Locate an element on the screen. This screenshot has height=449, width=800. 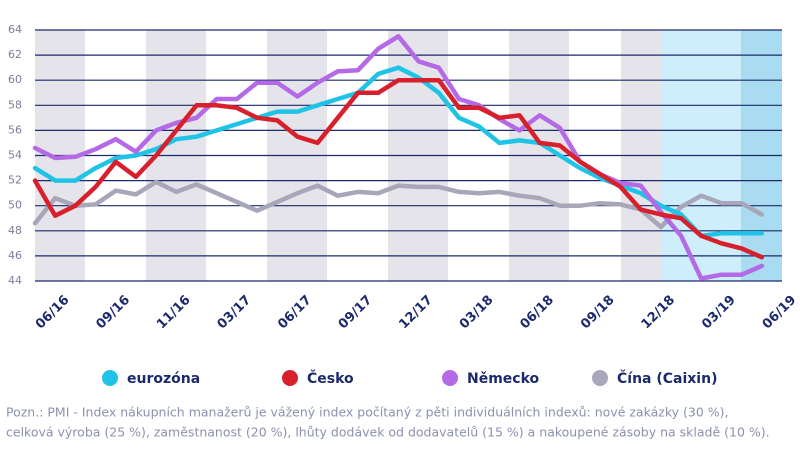
y-tick-label: 44 is located at coordinates (15, 280).